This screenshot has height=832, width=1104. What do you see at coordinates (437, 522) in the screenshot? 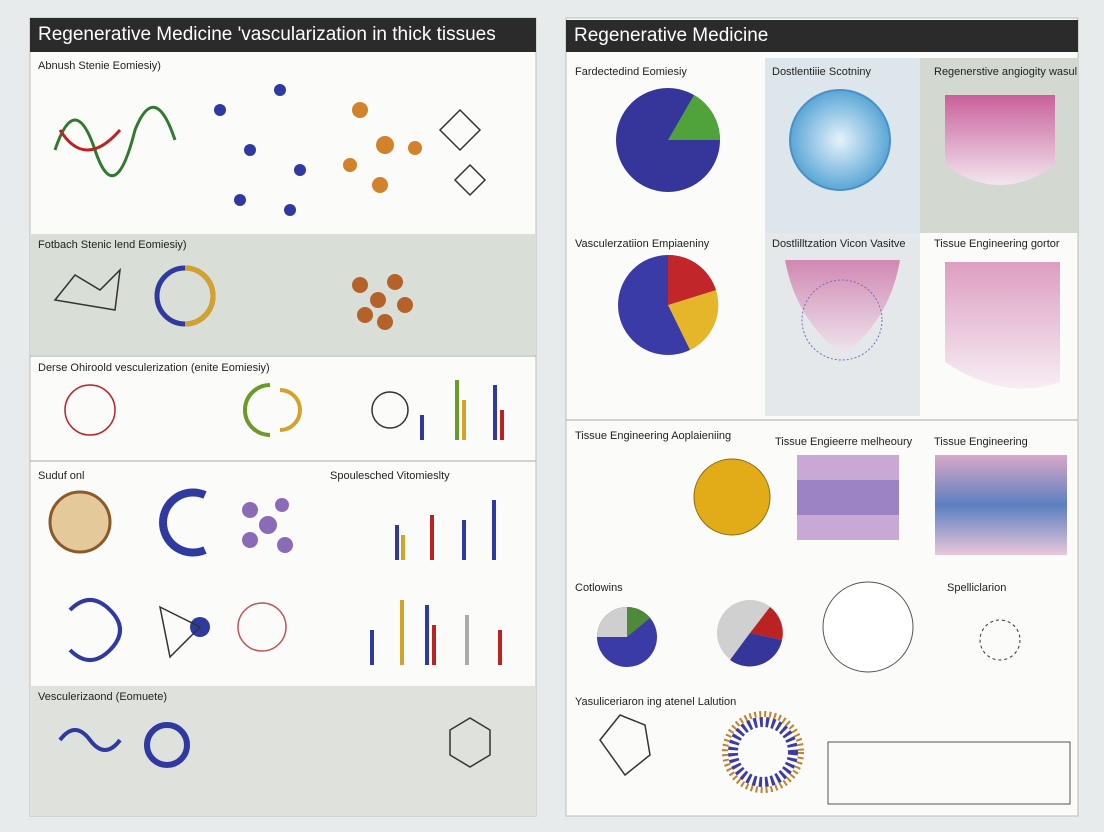
I see `decor-bars` at bounding box center [437, 522].